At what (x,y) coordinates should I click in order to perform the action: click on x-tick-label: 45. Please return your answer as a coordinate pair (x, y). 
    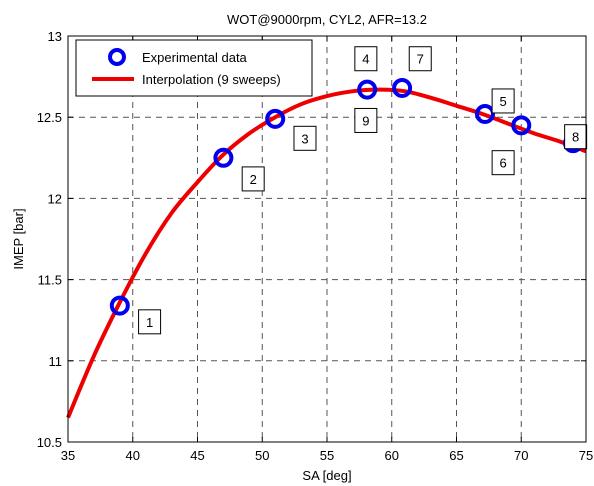
    Looking at the image, I should click on (197, 455).